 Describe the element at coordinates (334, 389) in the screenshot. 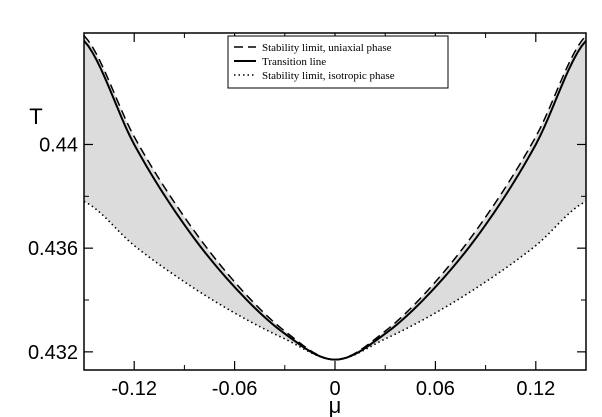

I see `x-tick-label: 0` at that location.